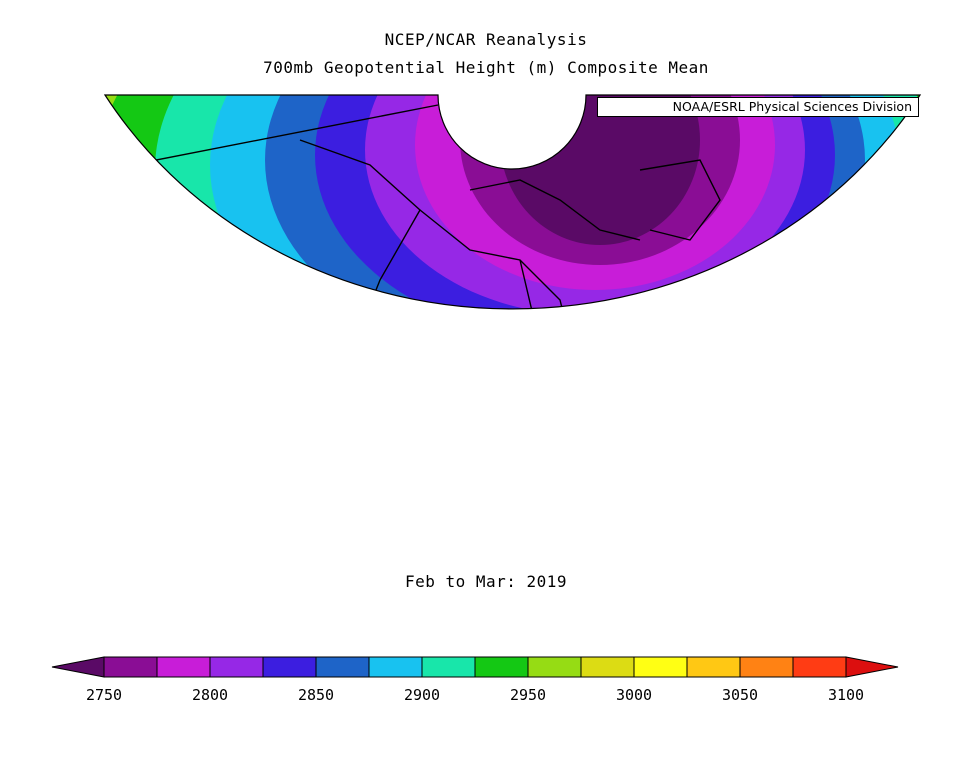 The image size is (972, 766). Describe the element at coordinates (634, 695) in the screenshot. I see `colorbar-tick-label: 3000` at that location.